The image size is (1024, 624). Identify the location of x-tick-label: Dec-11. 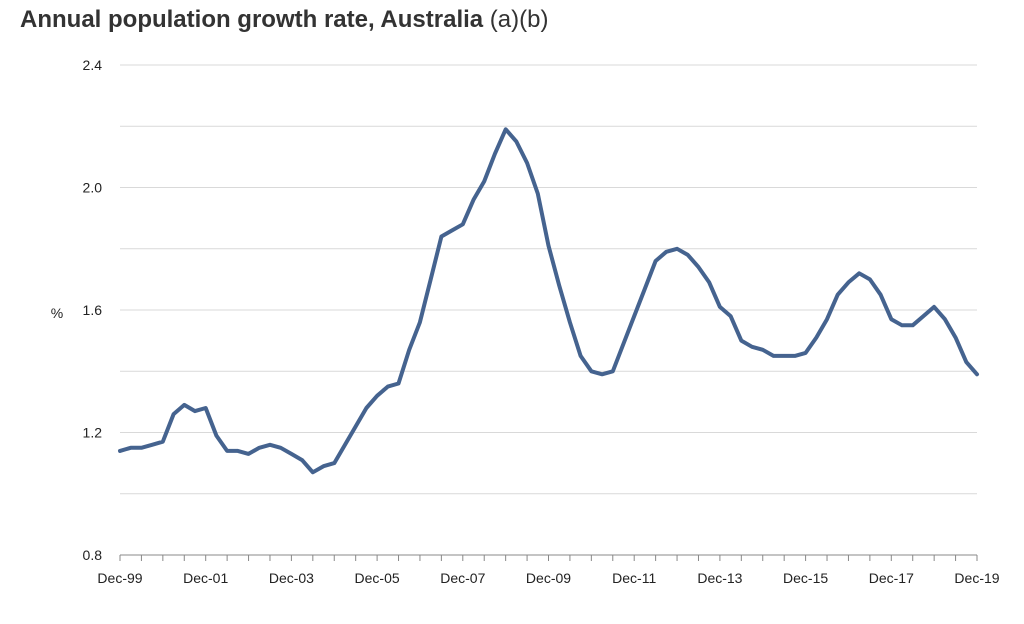
(634, 578).